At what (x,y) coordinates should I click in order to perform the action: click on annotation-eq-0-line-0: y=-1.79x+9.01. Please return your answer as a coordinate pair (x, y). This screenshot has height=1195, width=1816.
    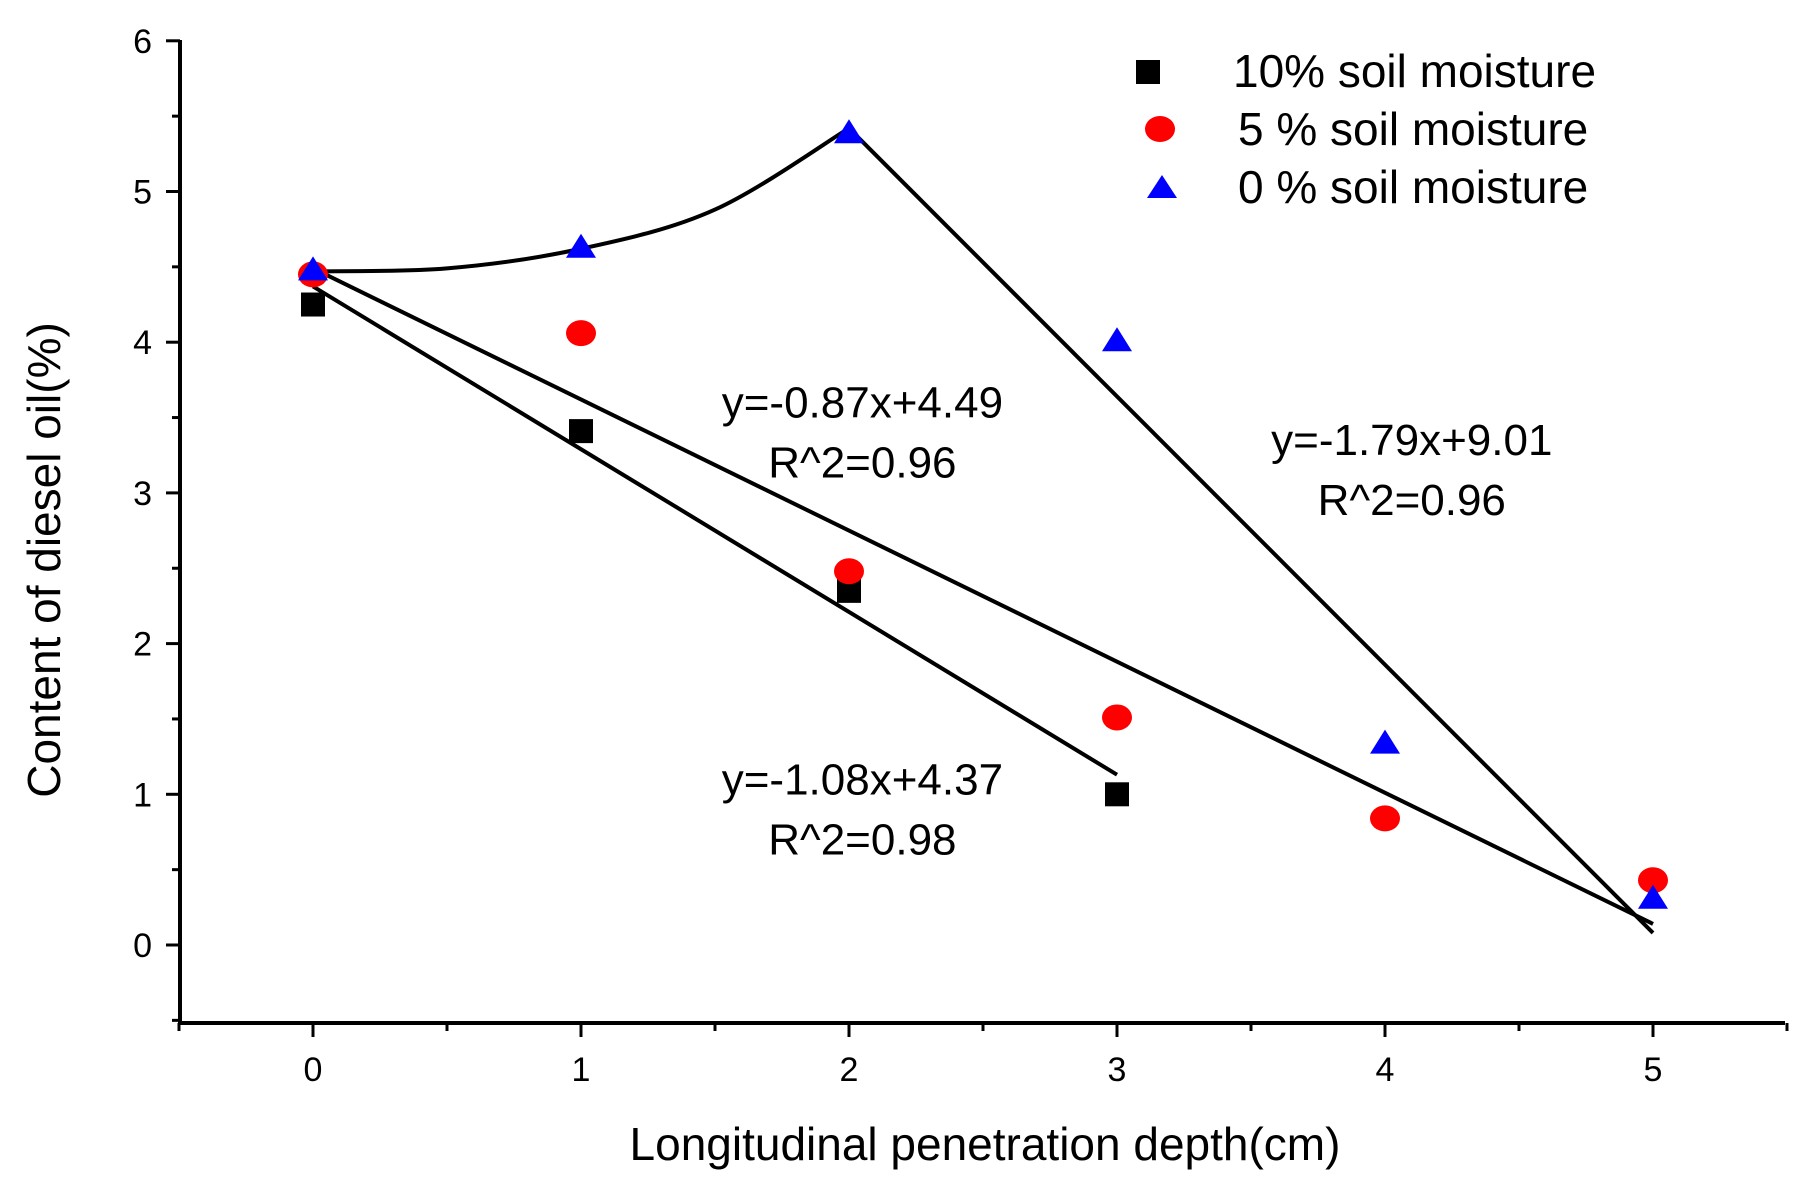
    Looking at the image, I should click on (1411, 440).